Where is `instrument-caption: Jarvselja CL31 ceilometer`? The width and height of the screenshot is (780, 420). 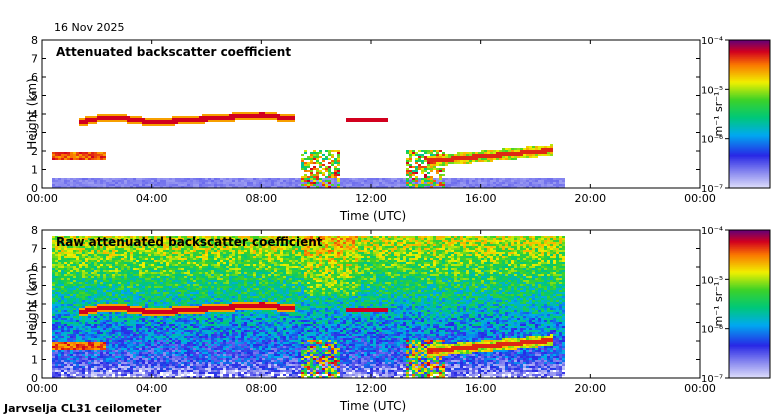
instrument-caption: Jarvselja CL31 ceilometer is located at coordinates (83, 408).